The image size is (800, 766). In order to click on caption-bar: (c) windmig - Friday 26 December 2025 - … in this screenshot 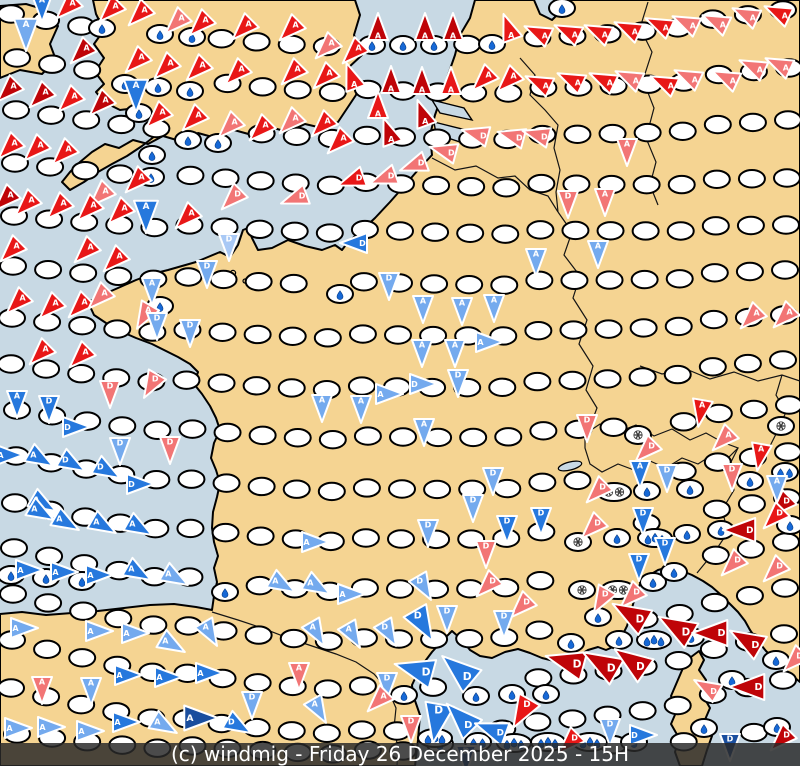, I will do `click(400, 754)`.